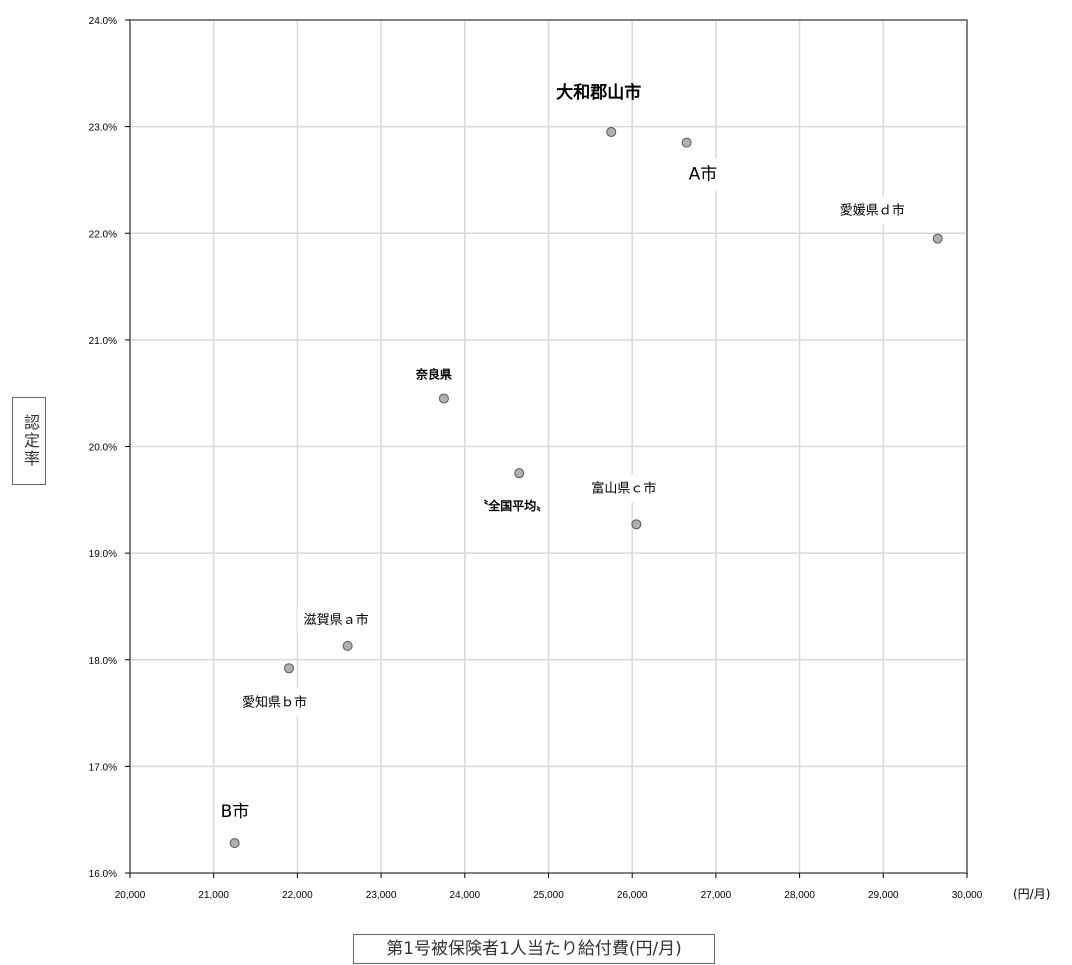 The image size is (1072, 965). I want to click on data-label: 奈良県, so click(433, 374).